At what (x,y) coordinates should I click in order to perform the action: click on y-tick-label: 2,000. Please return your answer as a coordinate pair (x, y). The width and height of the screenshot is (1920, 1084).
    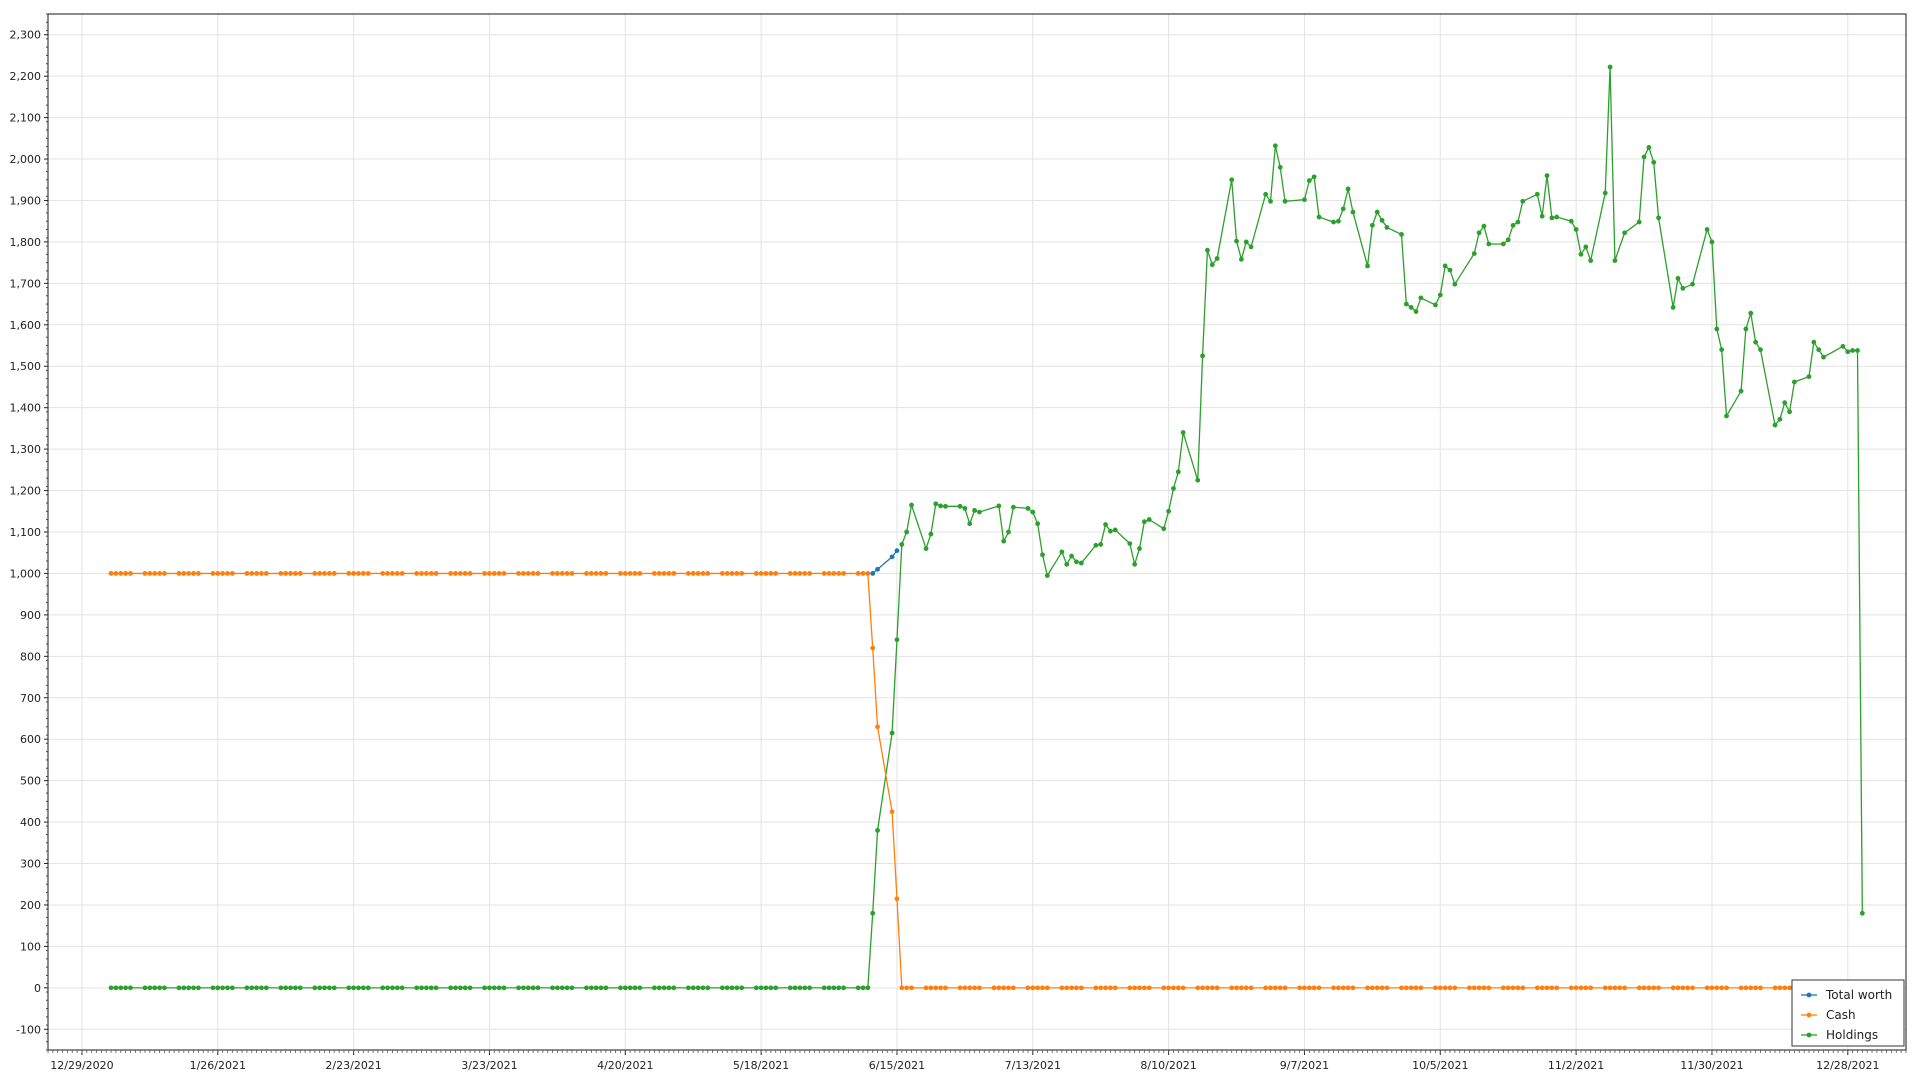
    Looking at the image, I should click on (26, 159).